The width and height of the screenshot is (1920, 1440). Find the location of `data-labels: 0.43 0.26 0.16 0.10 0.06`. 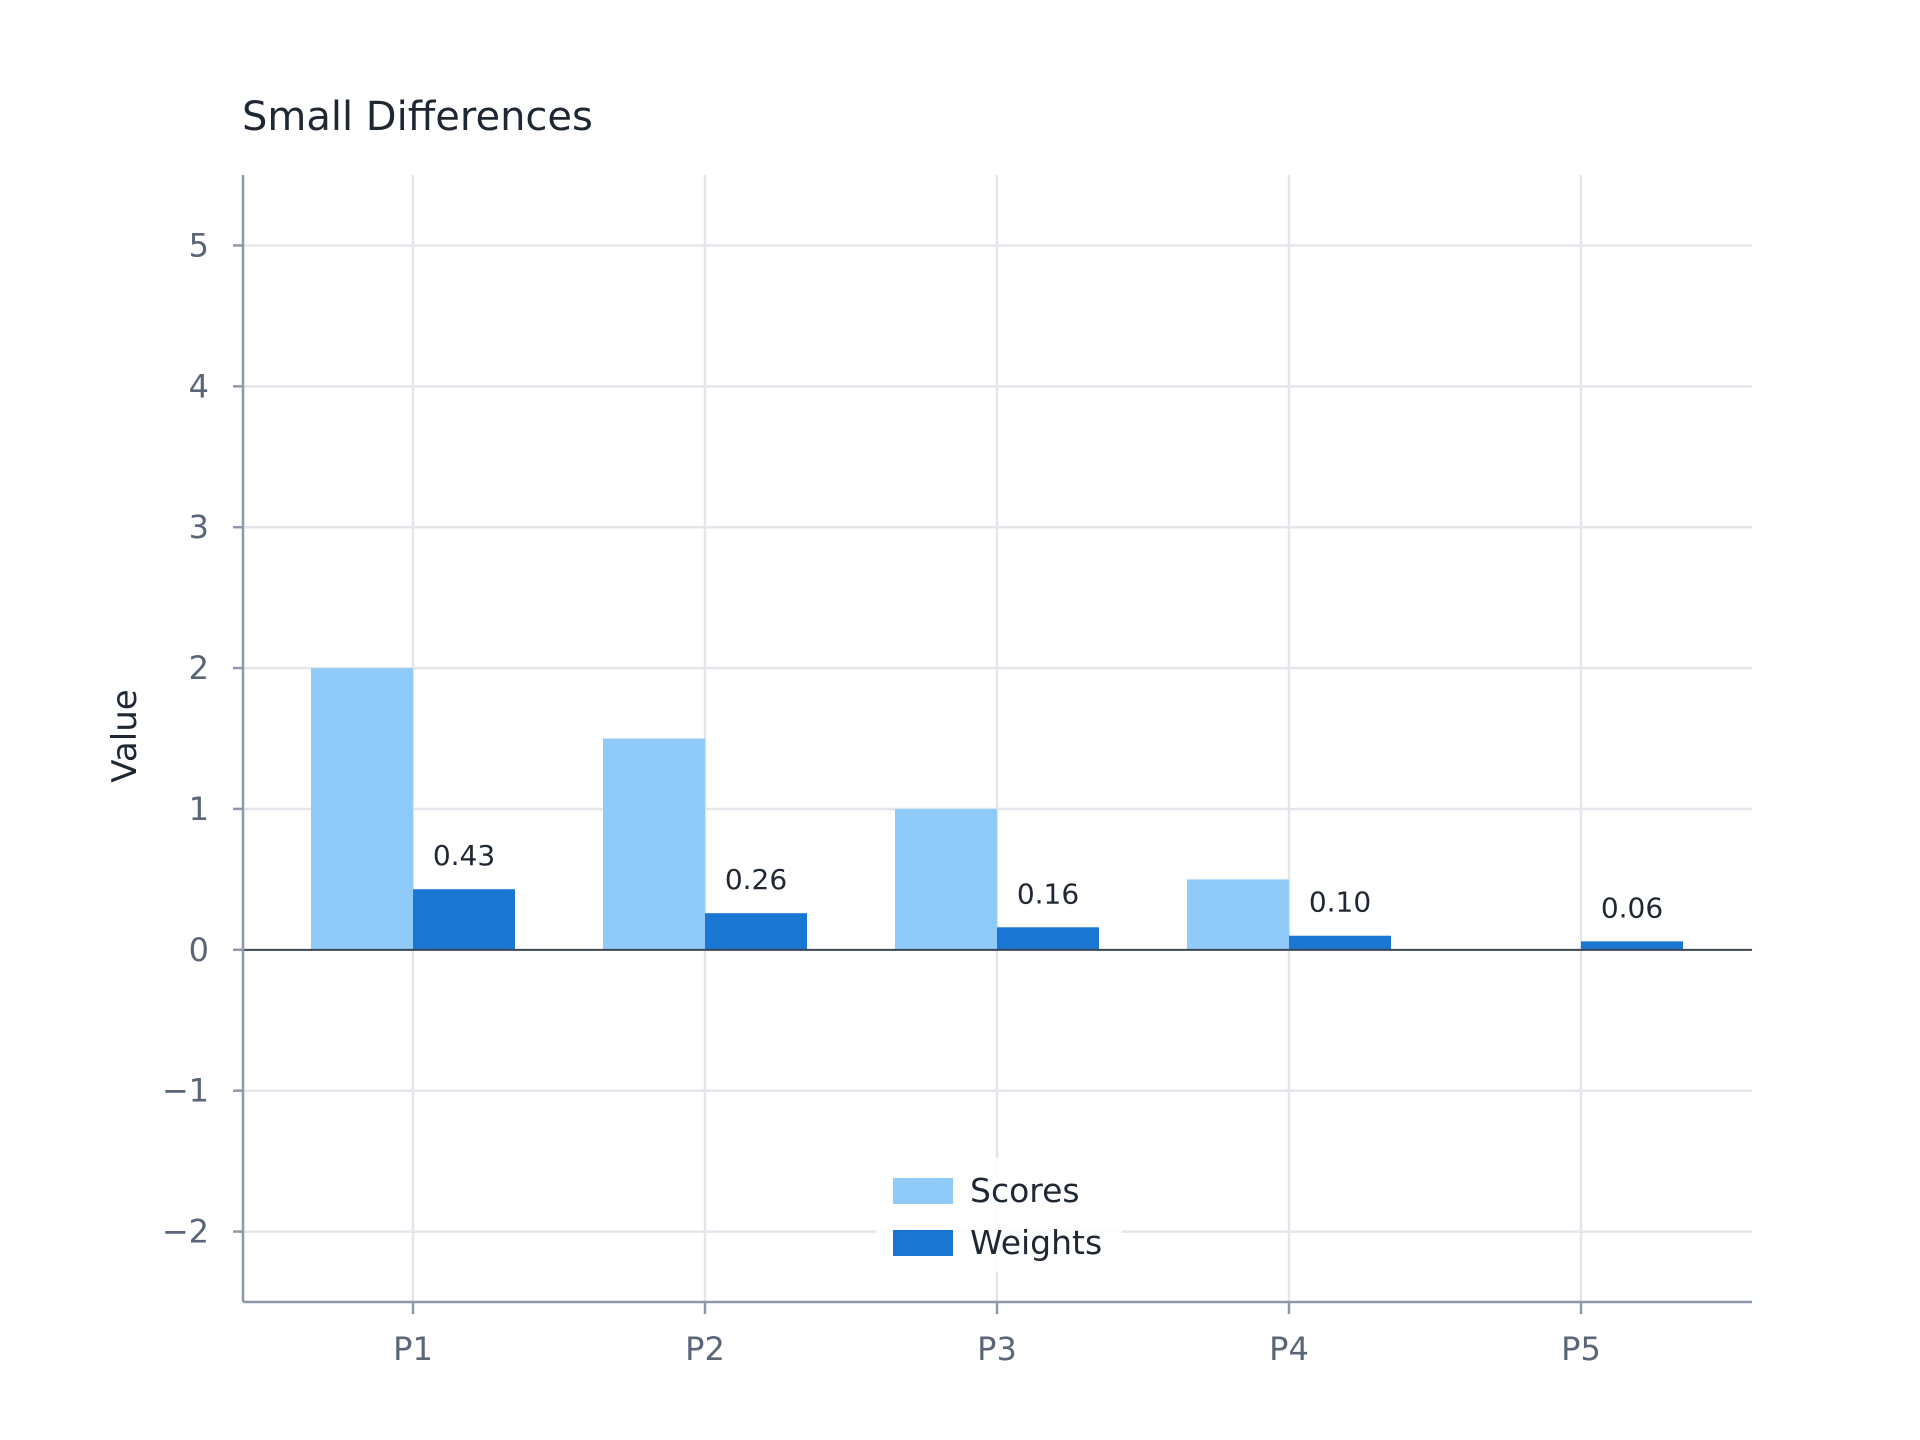

data-labels: 0.43 0.26 0.16 0.10 0.06 is located at coordinates (1048, 881).